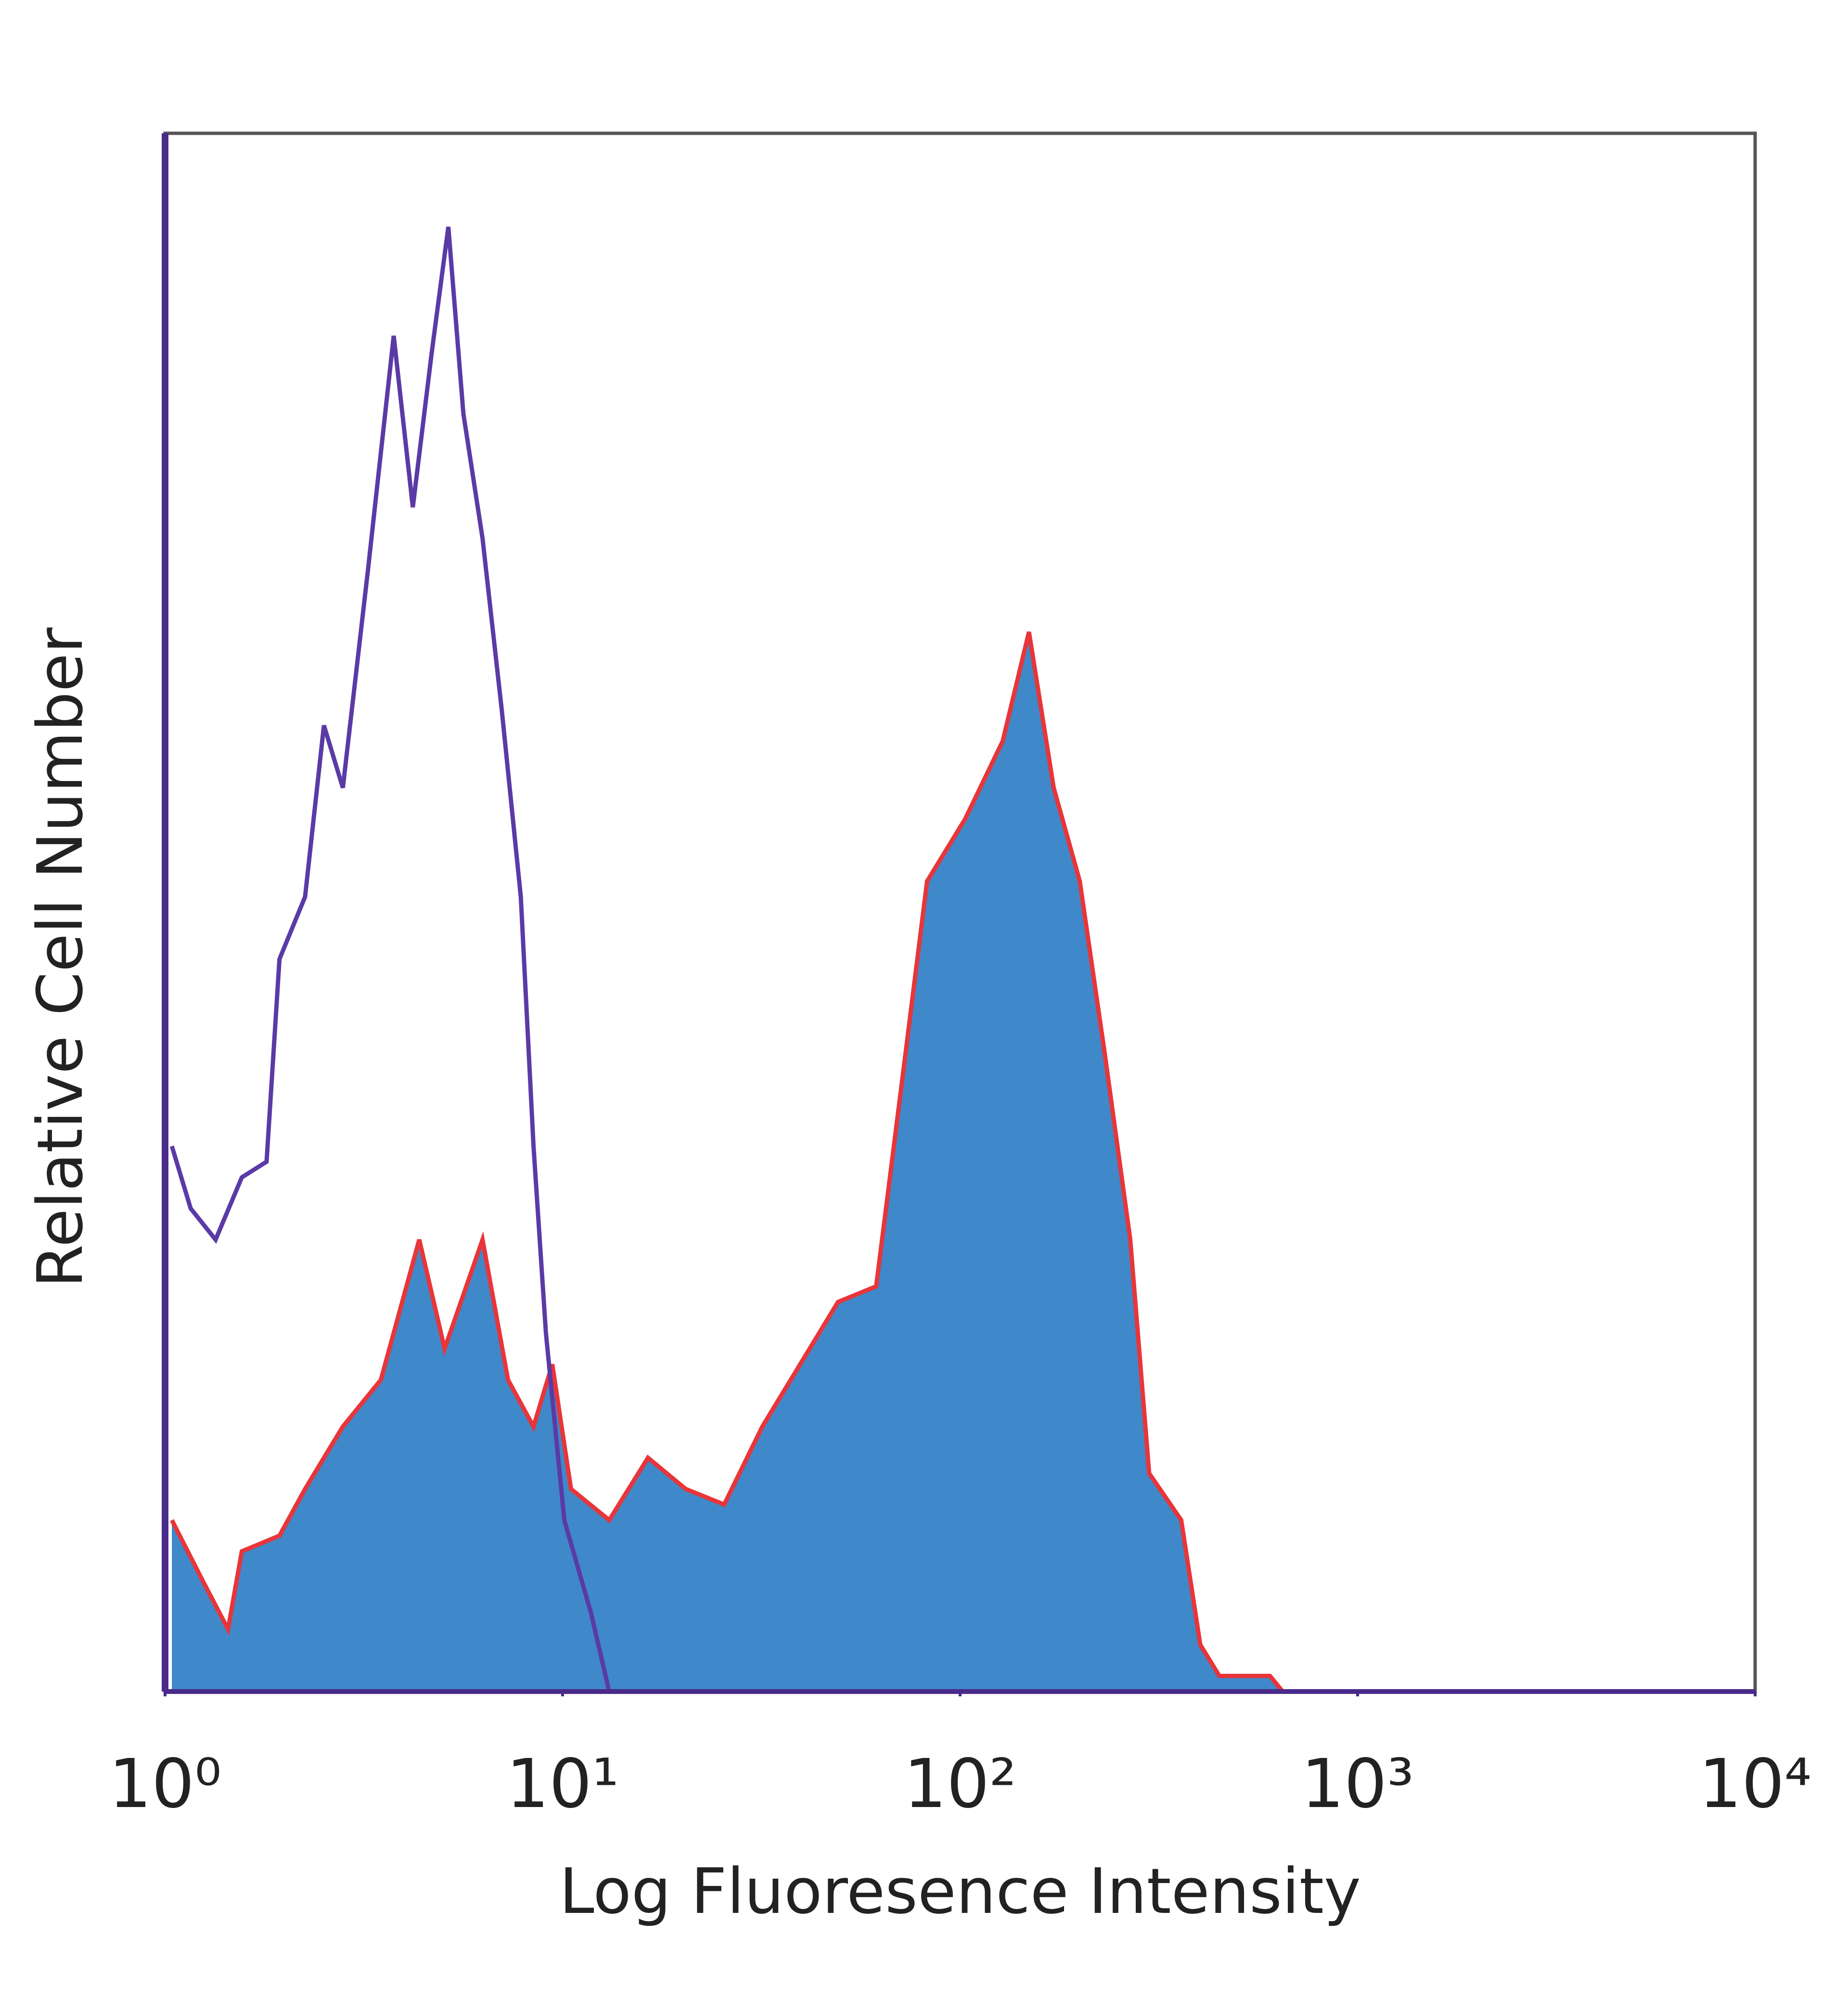  Describe the element at coordinates (1357, 1784) in the screenshot. I see `x-tick-label: 10³` at that location.